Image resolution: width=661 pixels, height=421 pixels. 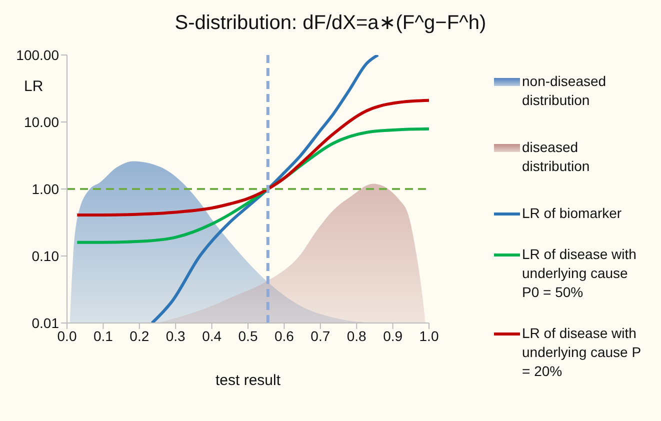 What do you see at coordinates (330, 23) in the screenshot?
I see `chart-title: S-distribution: dF/dX=a∗(F^g−F^h)` at bounding box center [330, 23].